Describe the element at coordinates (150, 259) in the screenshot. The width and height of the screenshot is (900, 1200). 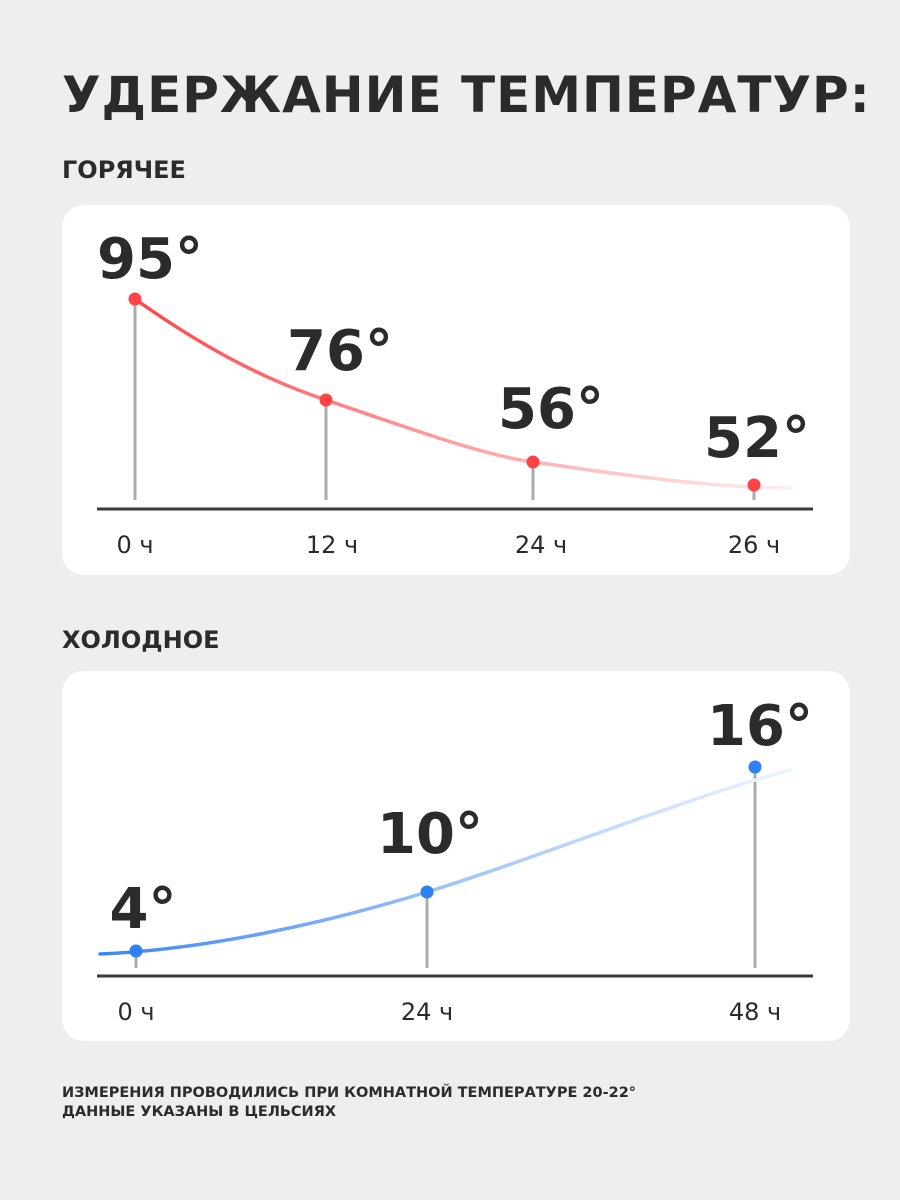
I see `hot-data-label: 95°` at that location.